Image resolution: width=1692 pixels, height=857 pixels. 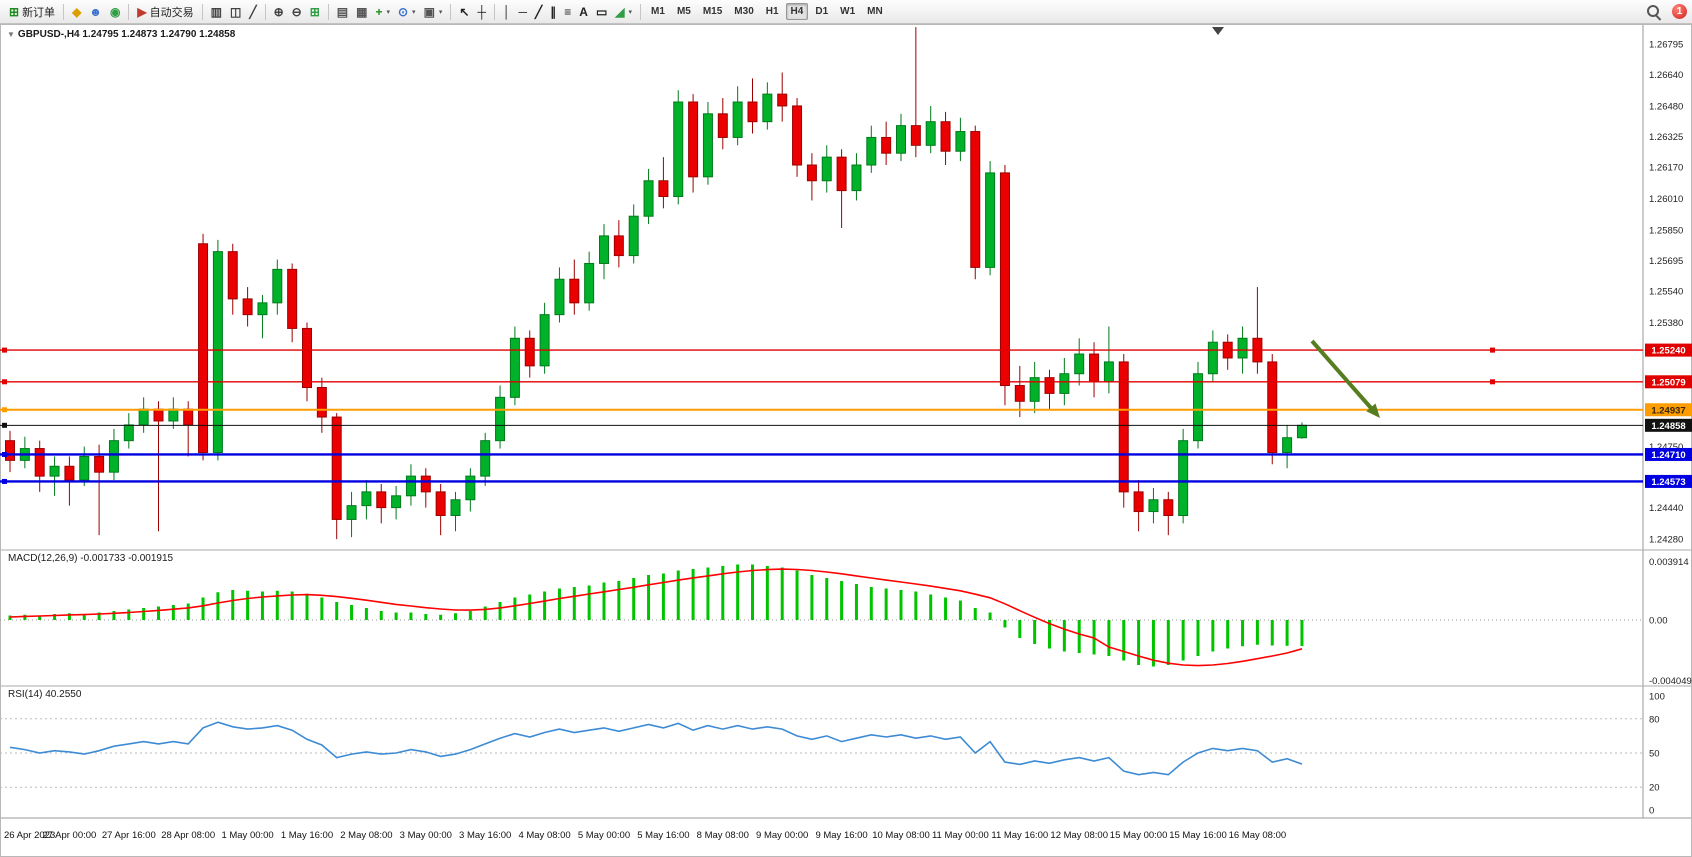 I want to click on fibonacci-button: ≡, so click(x=567, y=12).